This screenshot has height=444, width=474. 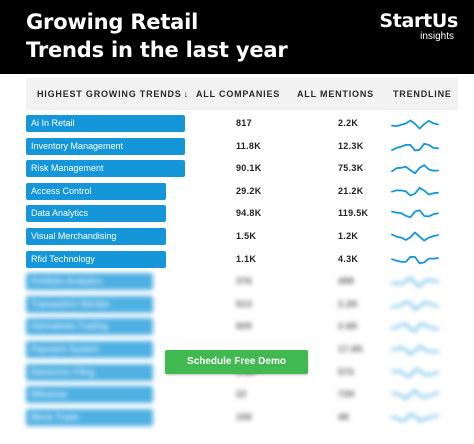 I want to click on table-row: Inventory Management 11.8K 12.3K, so click(x=237, y=147).